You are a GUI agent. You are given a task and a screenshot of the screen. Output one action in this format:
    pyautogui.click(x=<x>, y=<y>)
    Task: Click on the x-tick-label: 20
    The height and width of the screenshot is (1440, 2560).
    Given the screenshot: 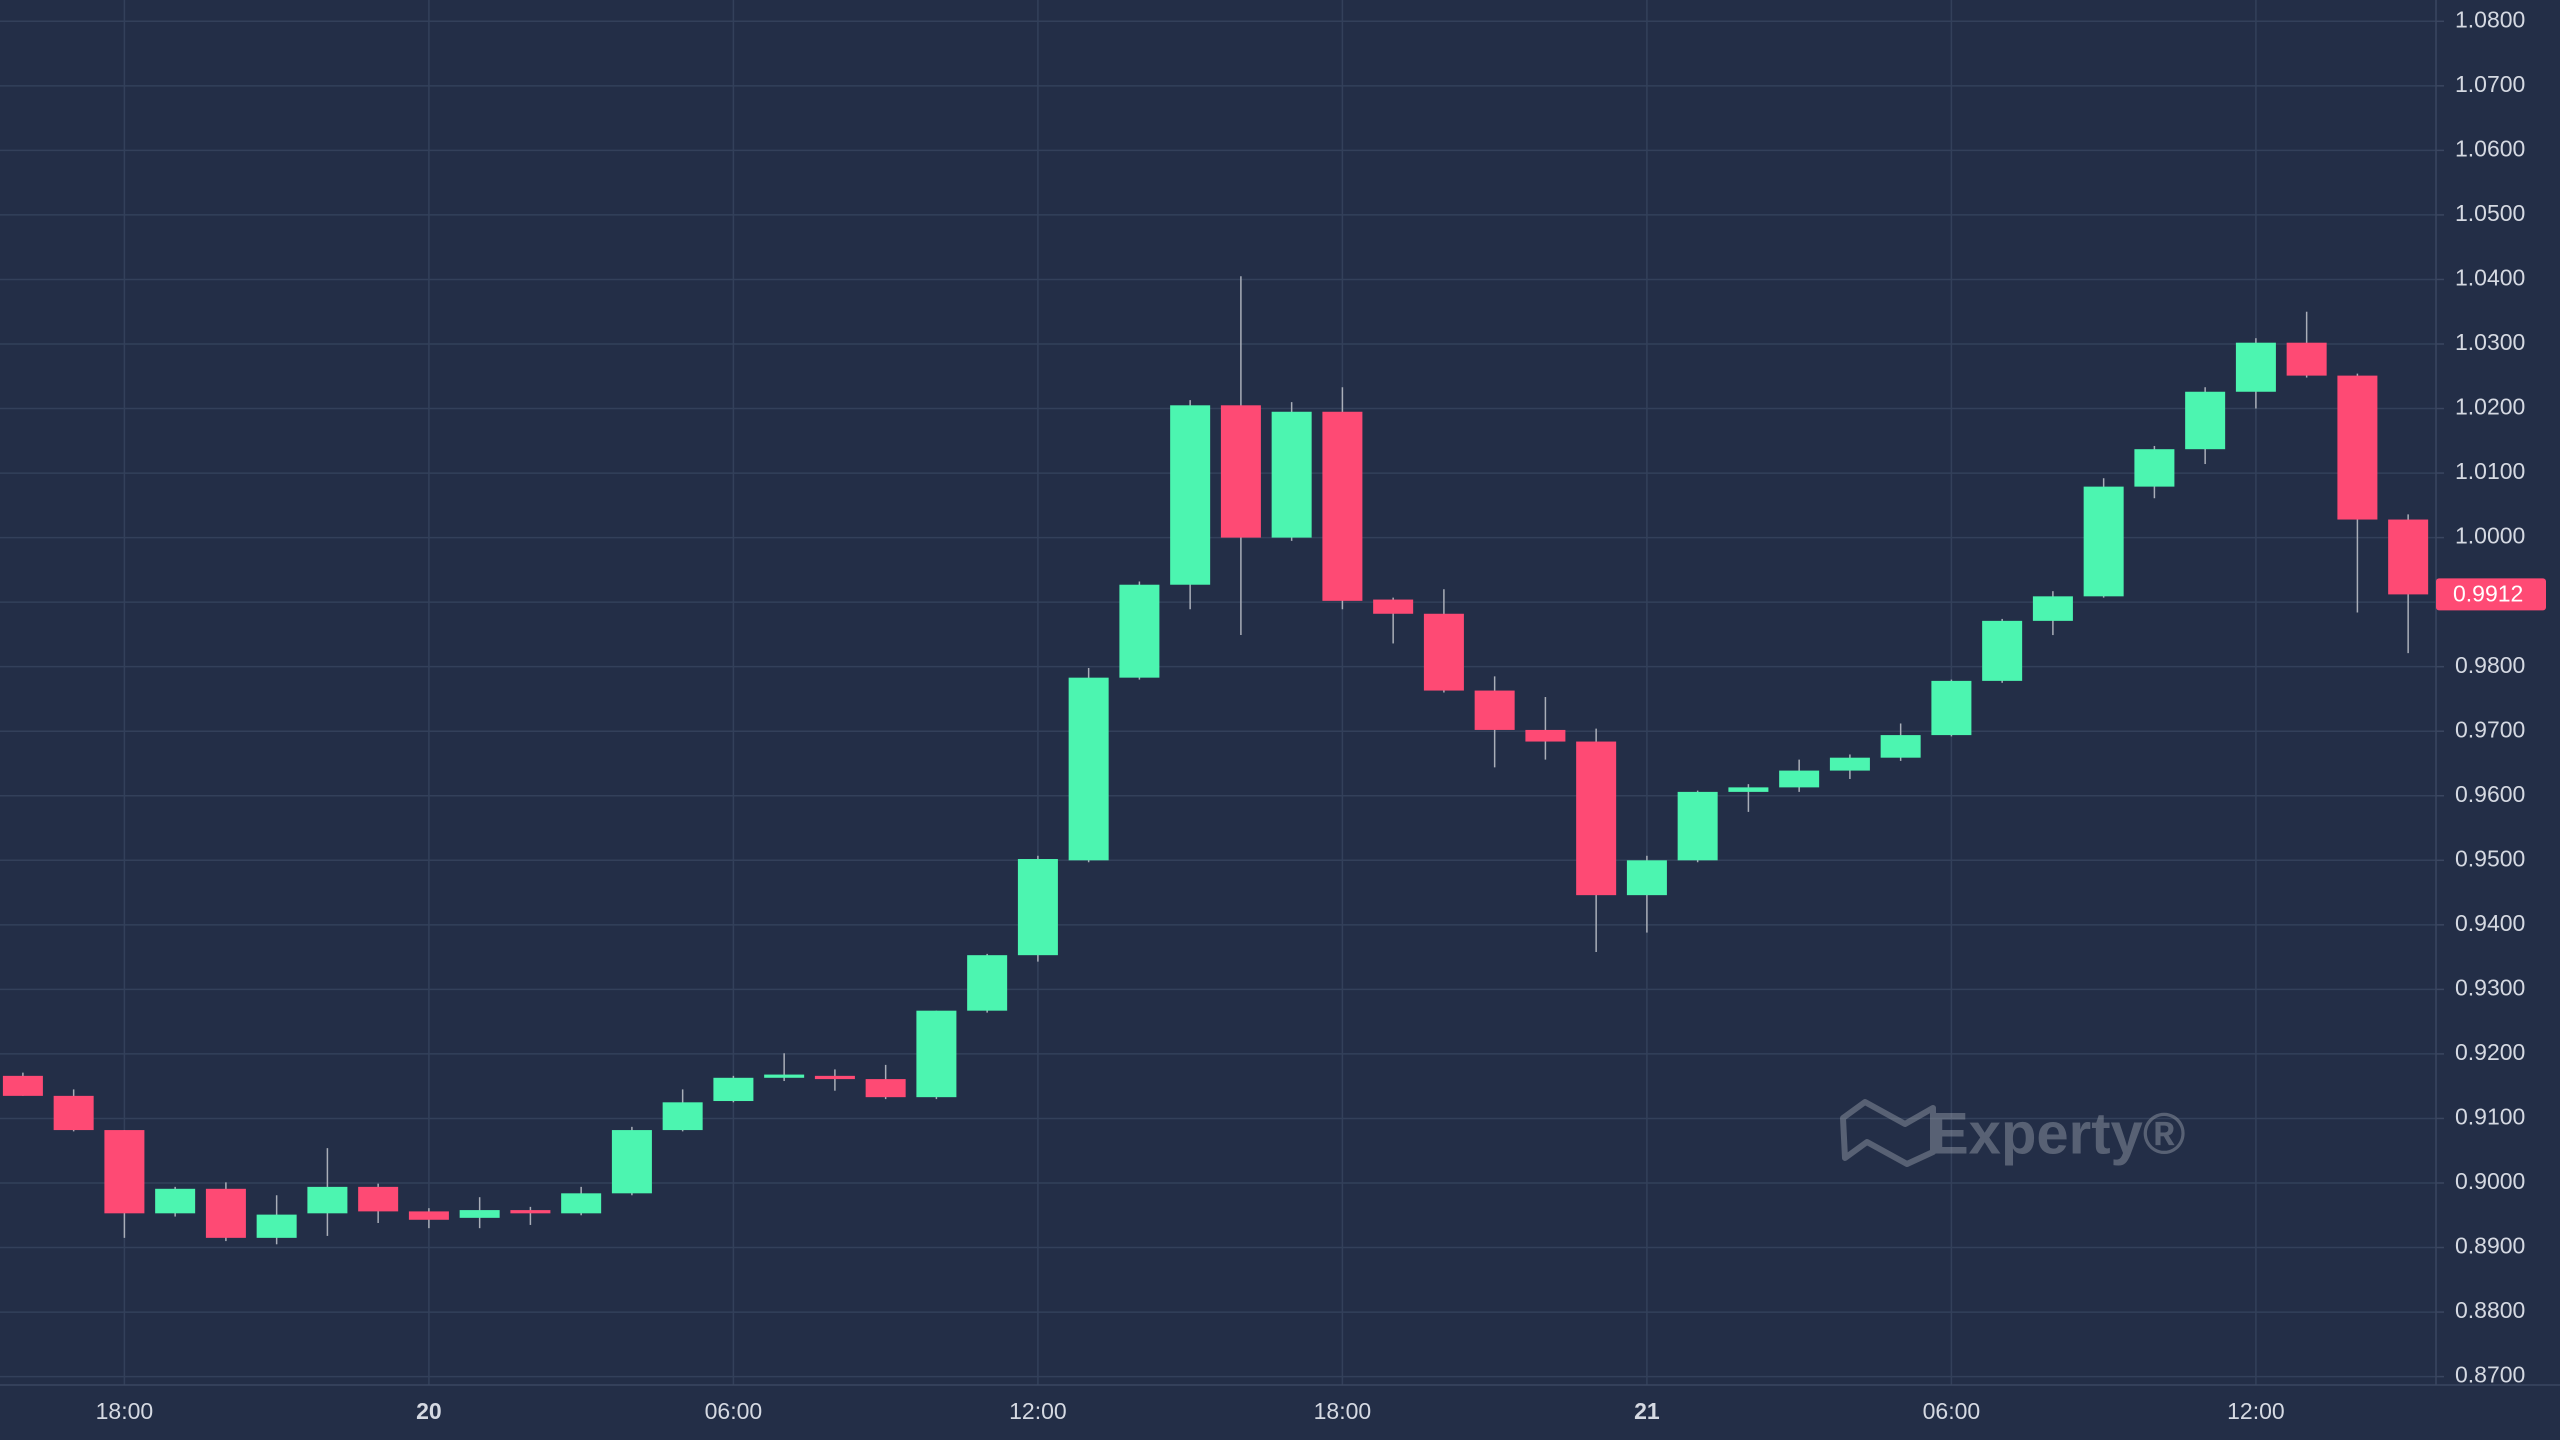 What is the action you would take?
    pyautogui.click(x=429, y=1411)
    